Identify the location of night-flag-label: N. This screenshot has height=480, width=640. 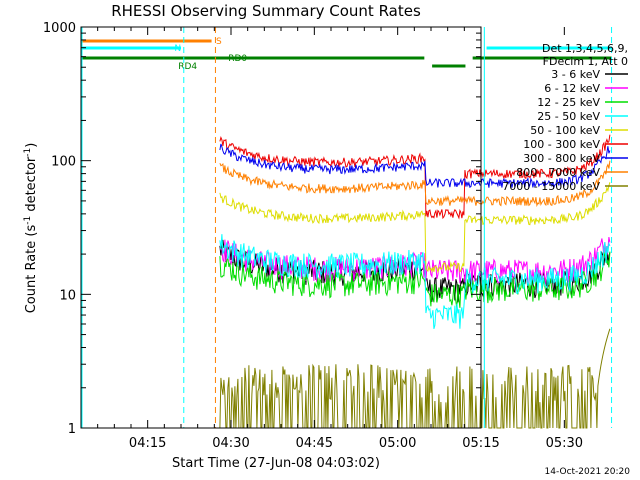
(177, 49).